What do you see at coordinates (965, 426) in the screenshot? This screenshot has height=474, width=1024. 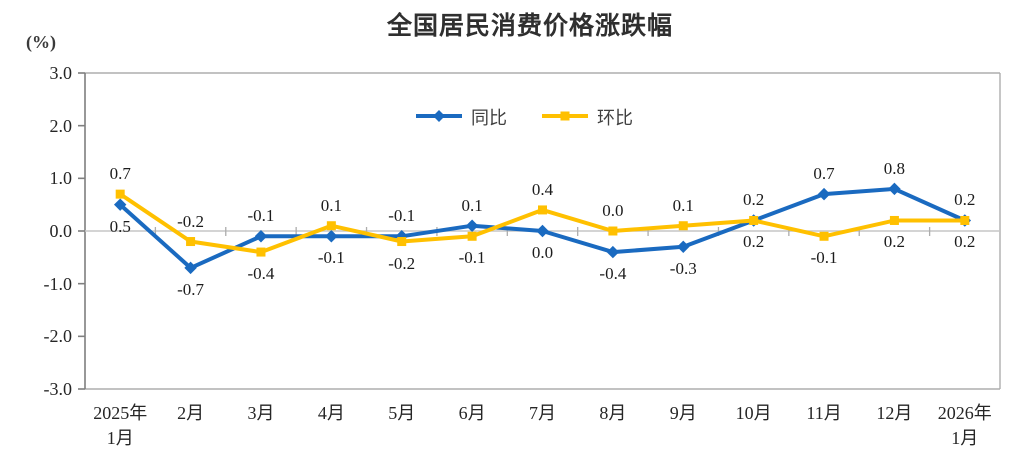 I see `x-axis-label: 2026年 1月` at bounding box center [965, 426].